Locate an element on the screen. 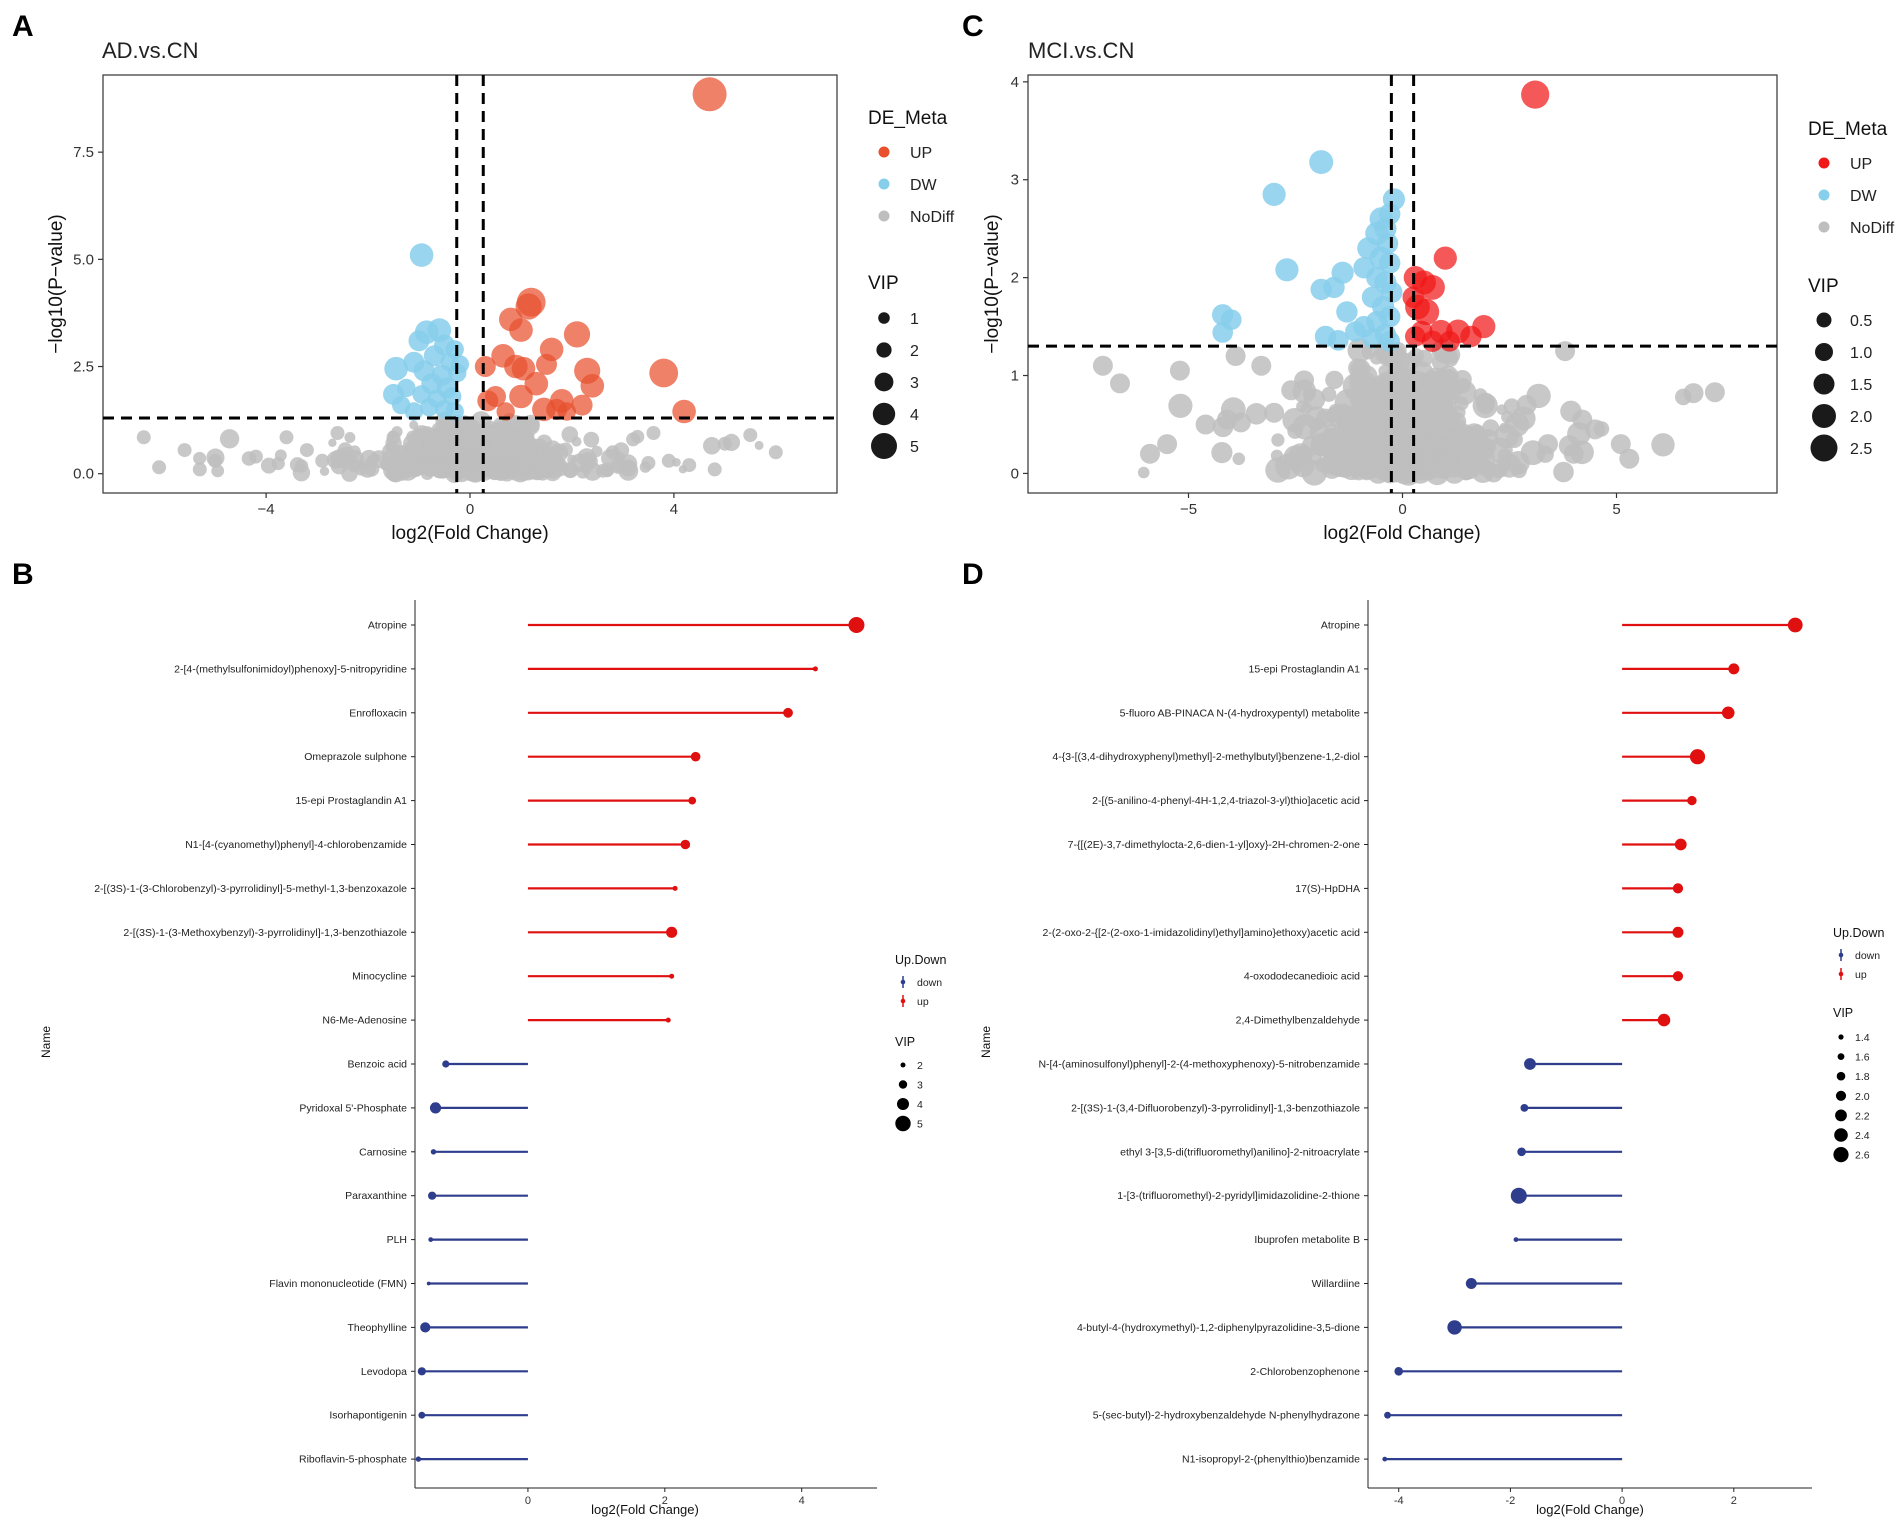 This screenshot has width=1901, height=1523. x-tick-label: 2 is located at coordinates (665, 1501).